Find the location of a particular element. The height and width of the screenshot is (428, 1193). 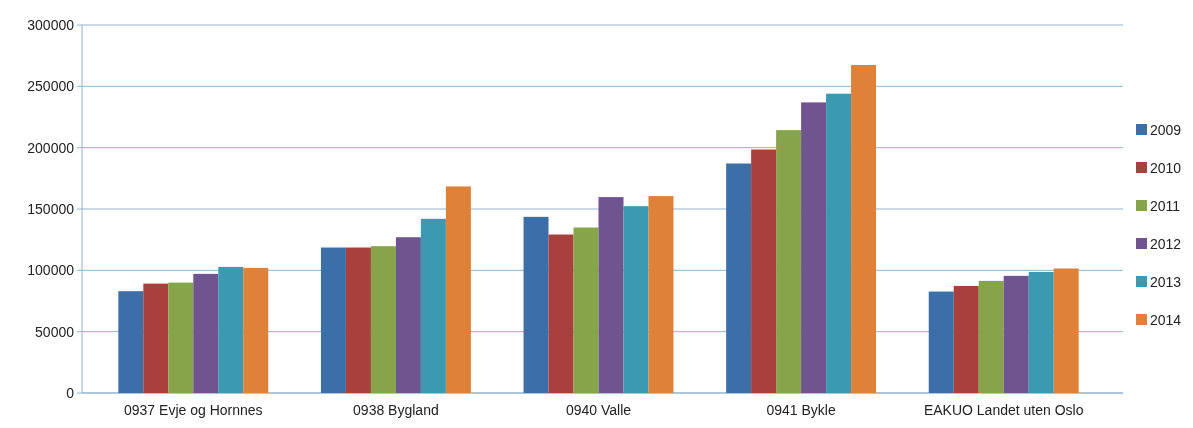

x-tick-label: 0941 Bykle is located at coordinates (801, 410).